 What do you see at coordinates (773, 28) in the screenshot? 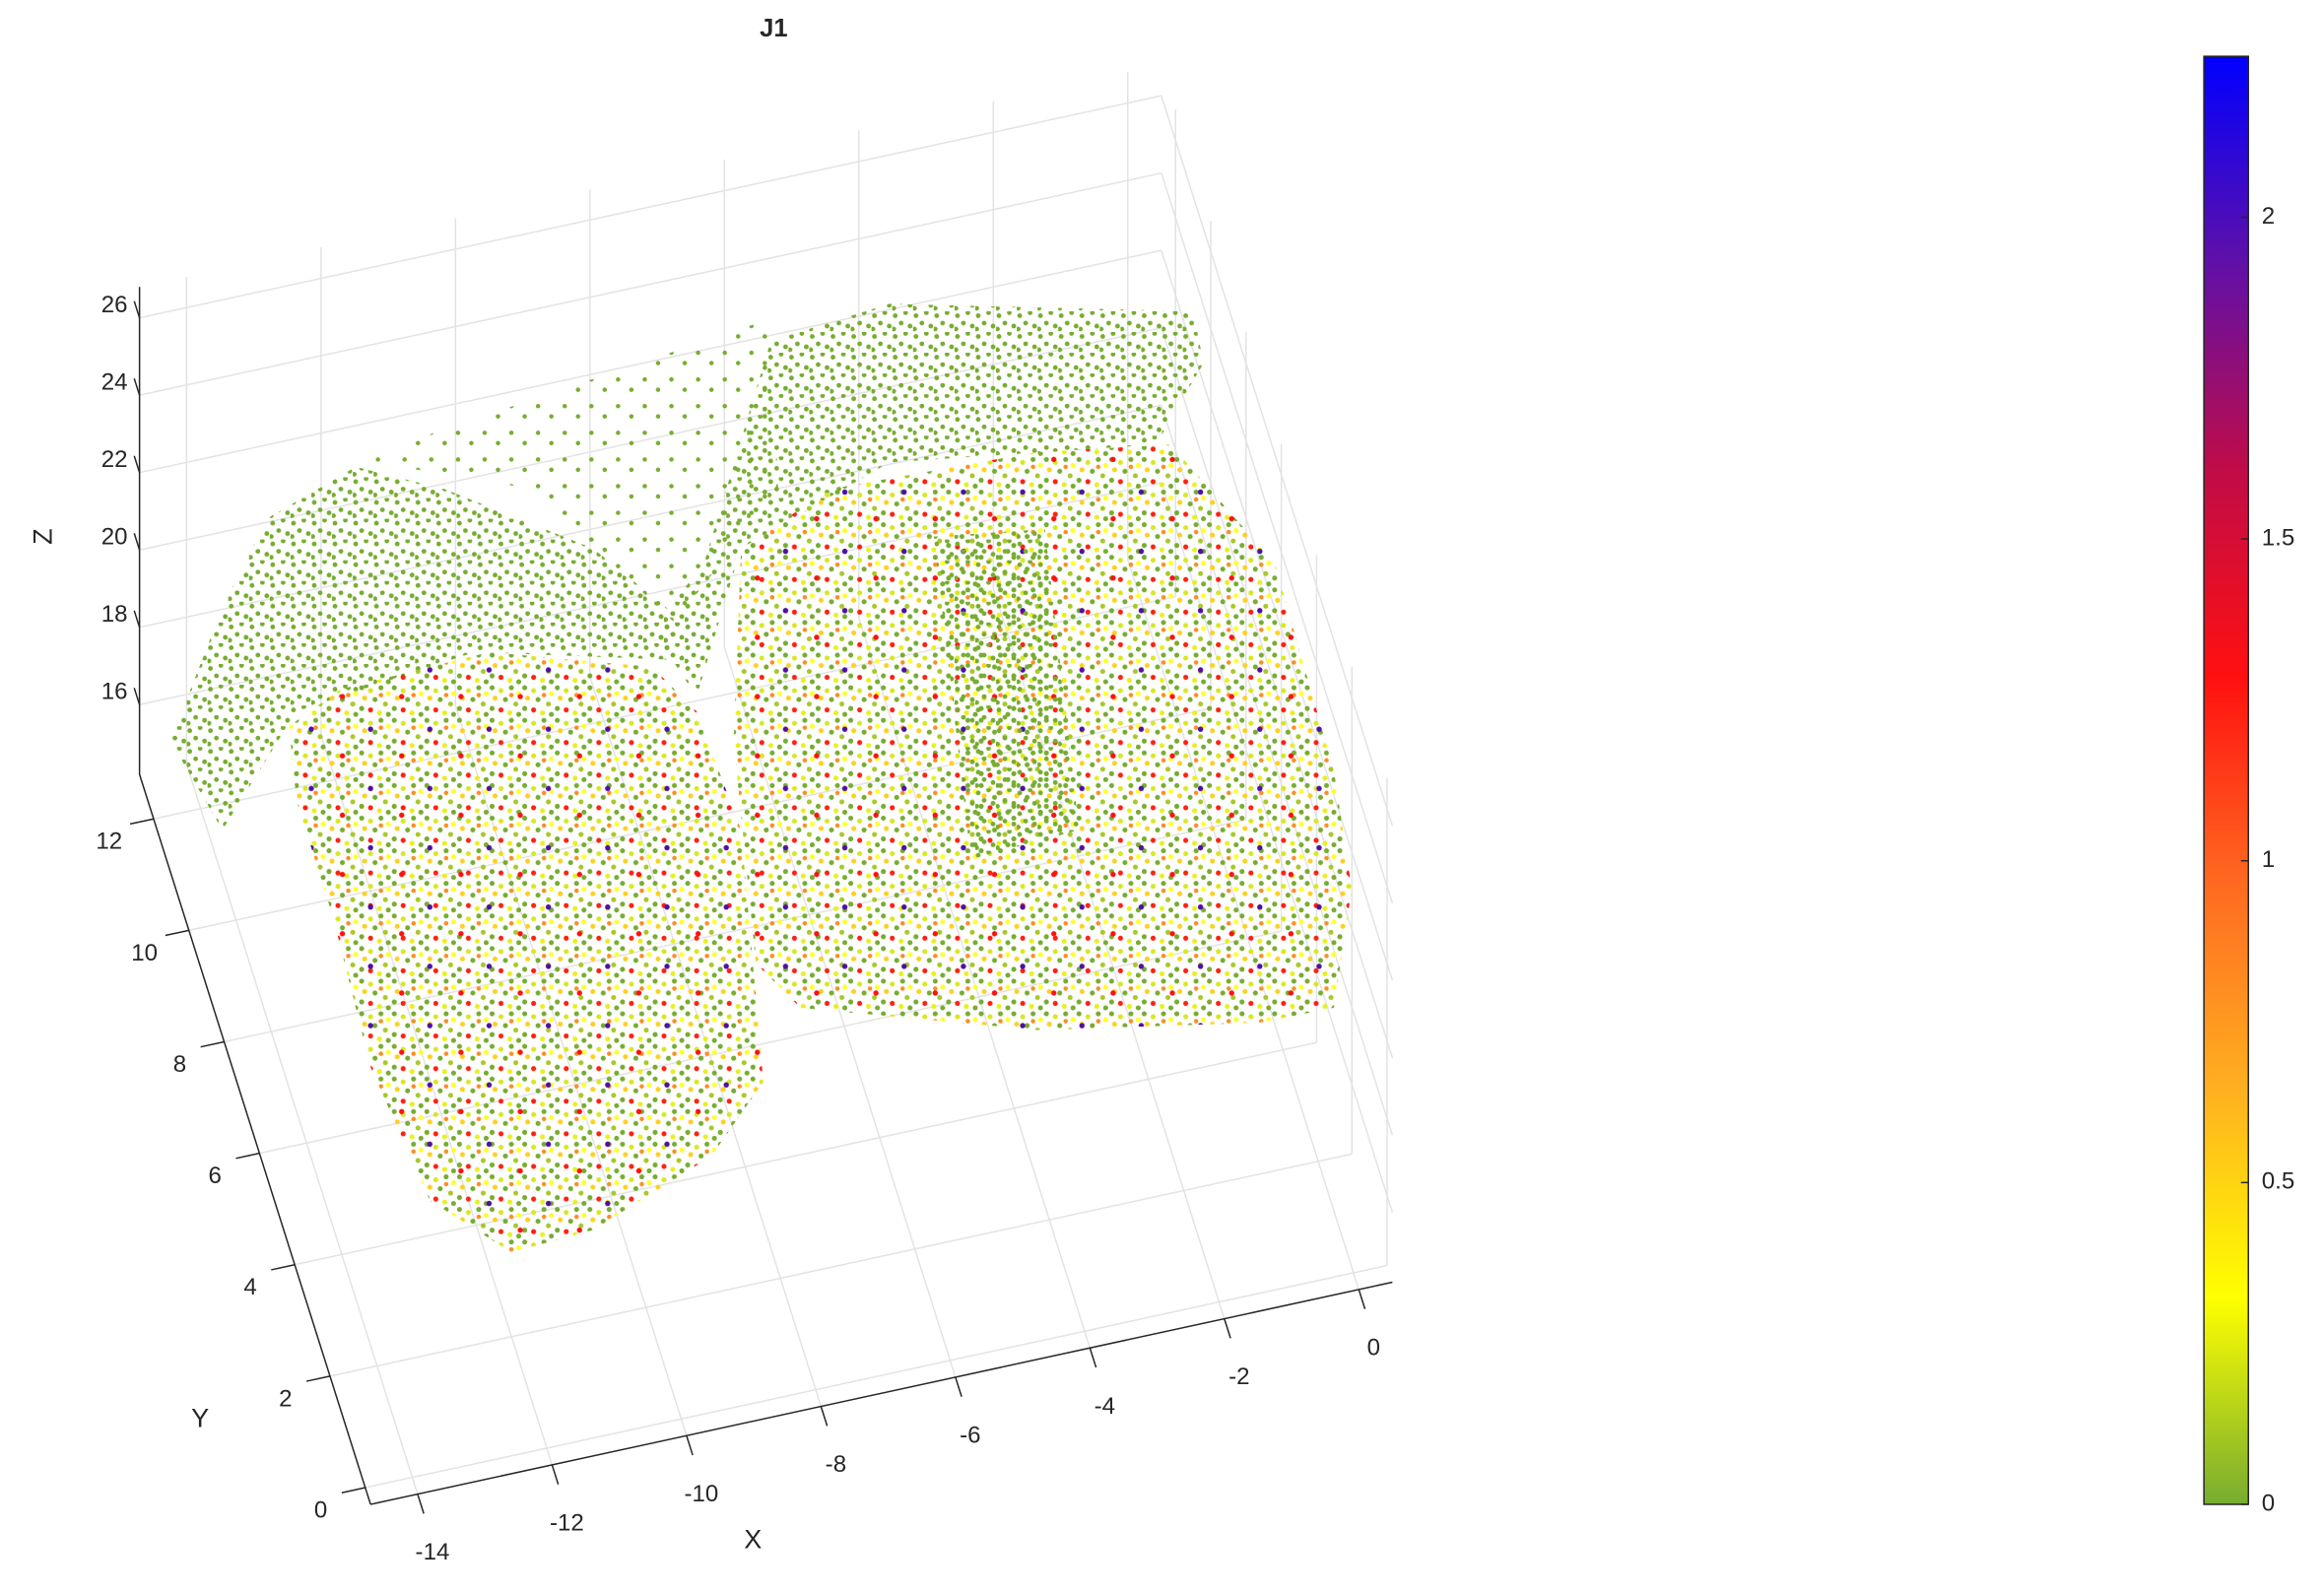
I see `chart-title: J1` at bounding box center [773, 28].